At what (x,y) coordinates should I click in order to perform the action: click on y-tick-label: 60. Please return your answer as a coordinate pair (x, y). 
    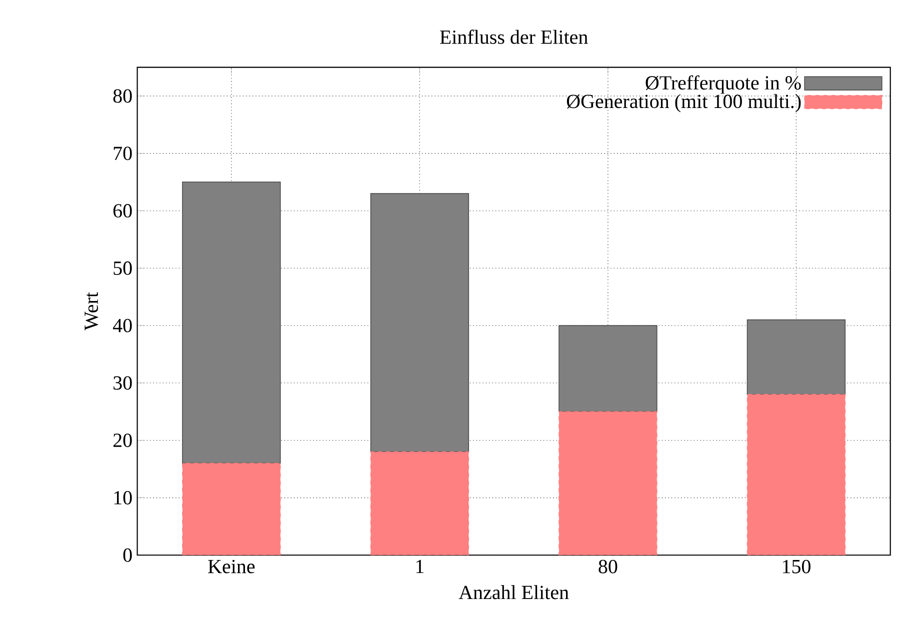
    Looking at the image, I should click on (122, 211).